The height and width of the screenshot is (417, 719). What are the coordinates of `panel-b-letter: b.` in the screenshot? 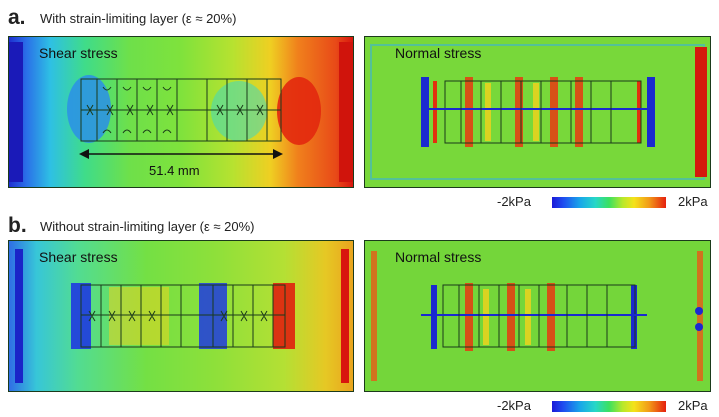 It's located at (17, 225).